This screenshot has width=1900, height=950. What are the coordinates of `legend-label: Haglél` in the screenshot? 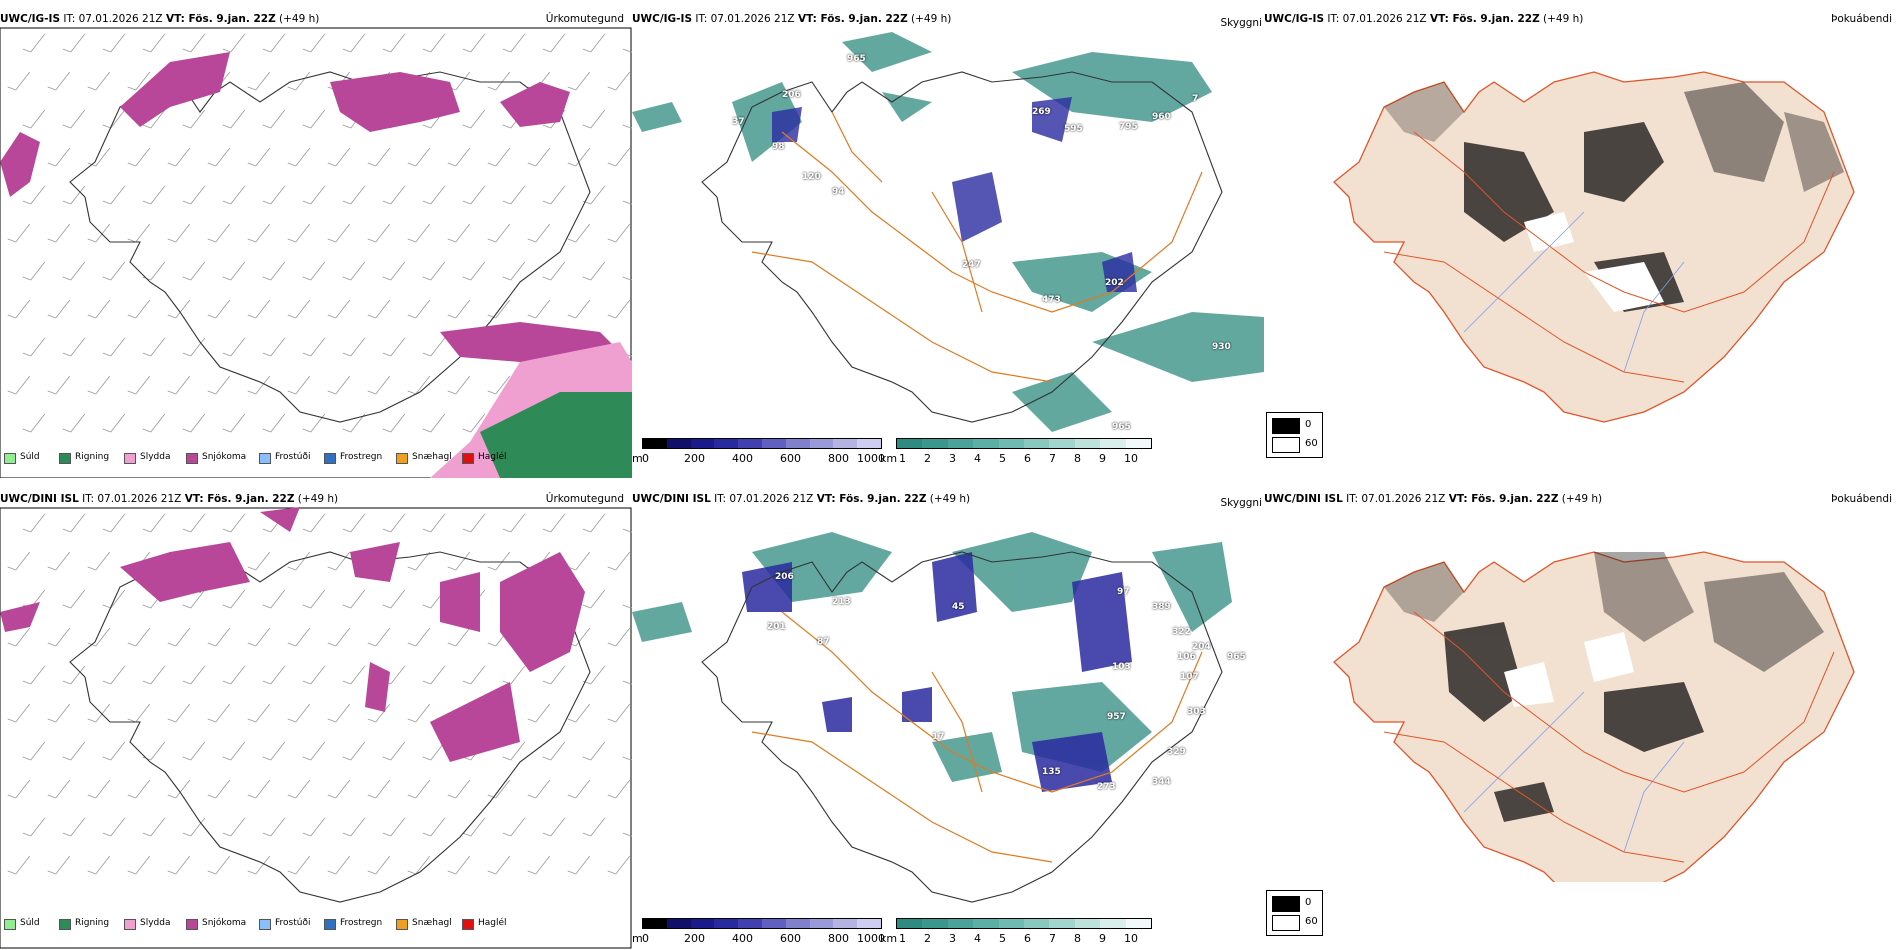 It's located at (492, 923).